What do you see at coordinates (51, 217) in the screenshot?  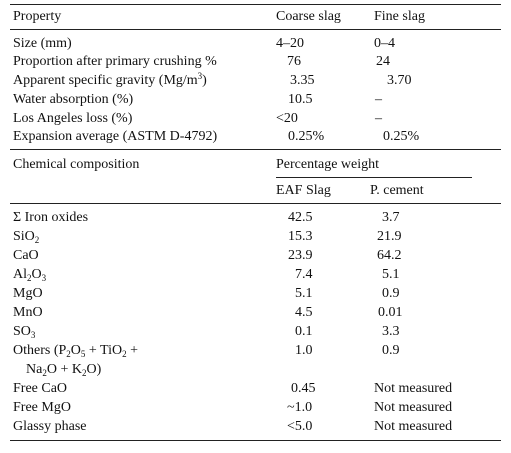 I see `row-label: Σ Iron oxides` at bounding box center [51, 217].